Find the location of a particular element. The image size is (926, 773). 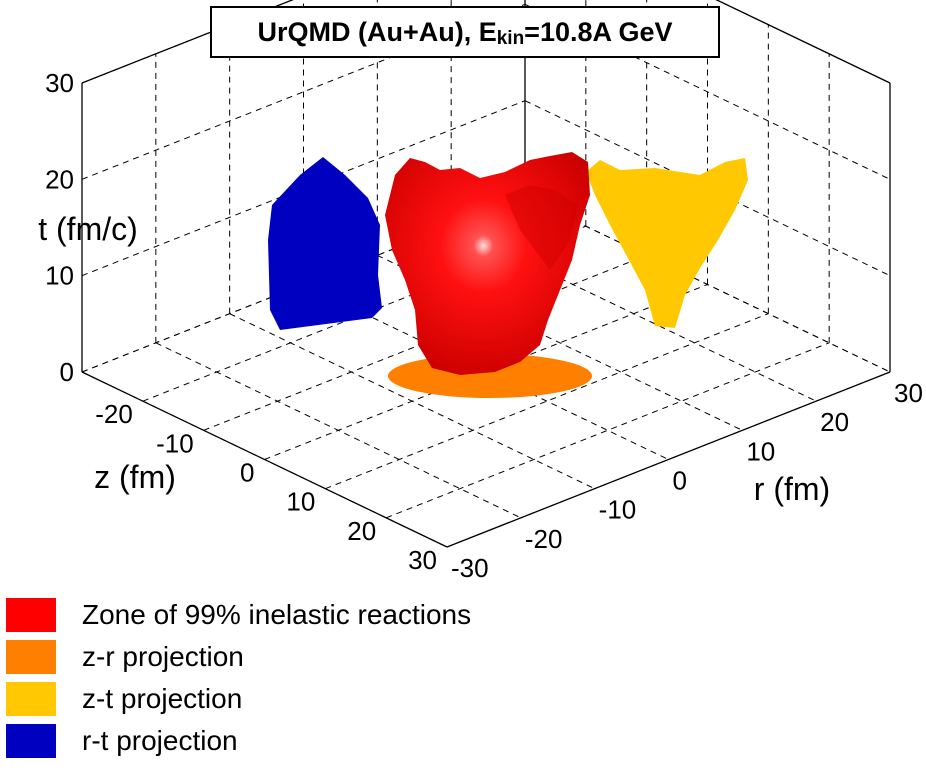

legend-label: Zone of 99% inelastic reactions is located at coordinates (277, 614).